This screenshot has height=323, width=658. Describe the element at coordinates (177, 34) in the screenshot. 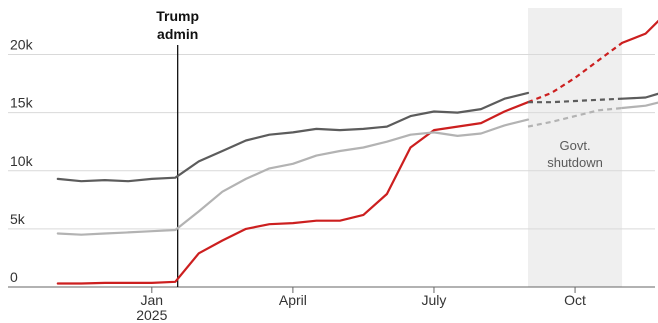

I see `admin-annotation-line2: admin` at that location.